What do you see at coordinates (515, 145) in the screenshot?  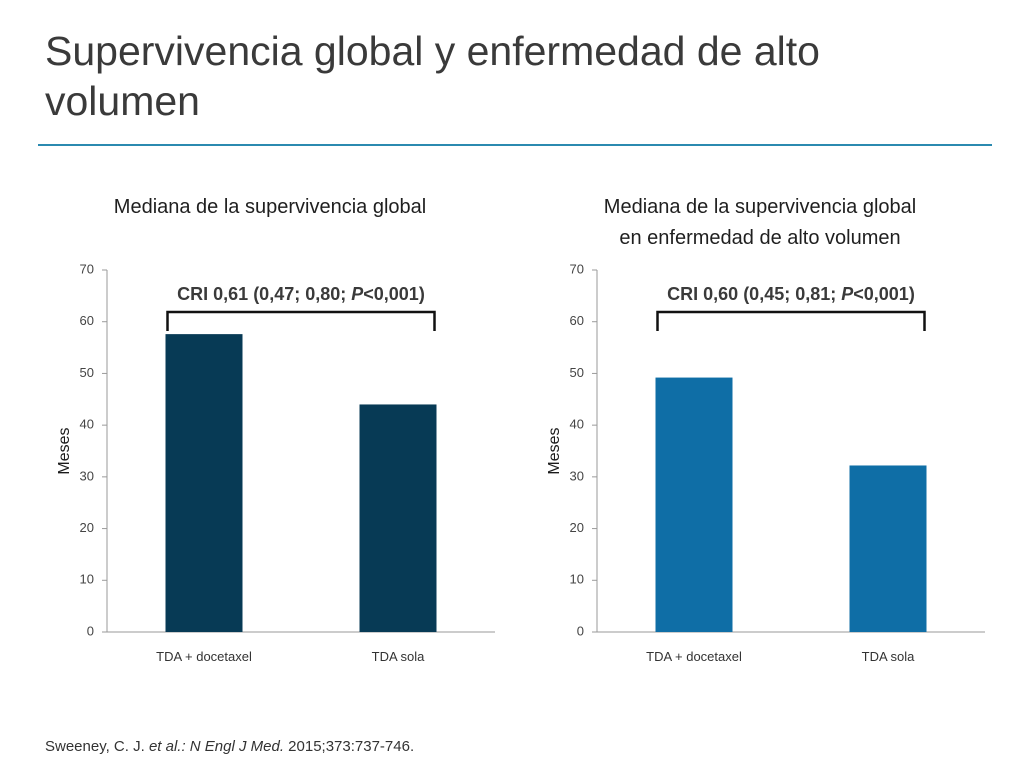 I see `title-rule` at bounding box center [515, 145].